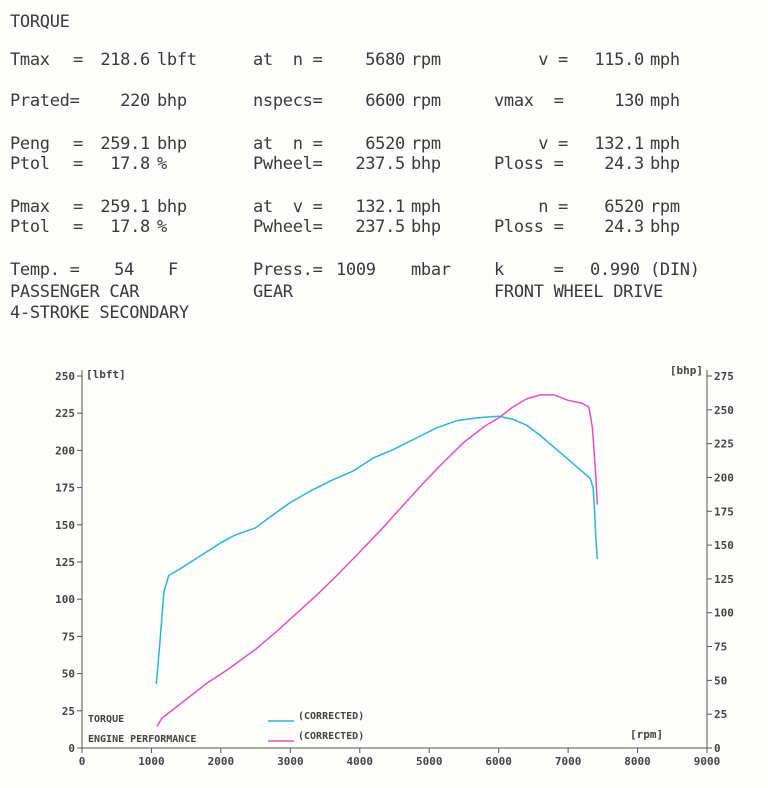 This screenshot has width=768, height=788. I want to click on ptol2-eq: =, so click(78, 227).